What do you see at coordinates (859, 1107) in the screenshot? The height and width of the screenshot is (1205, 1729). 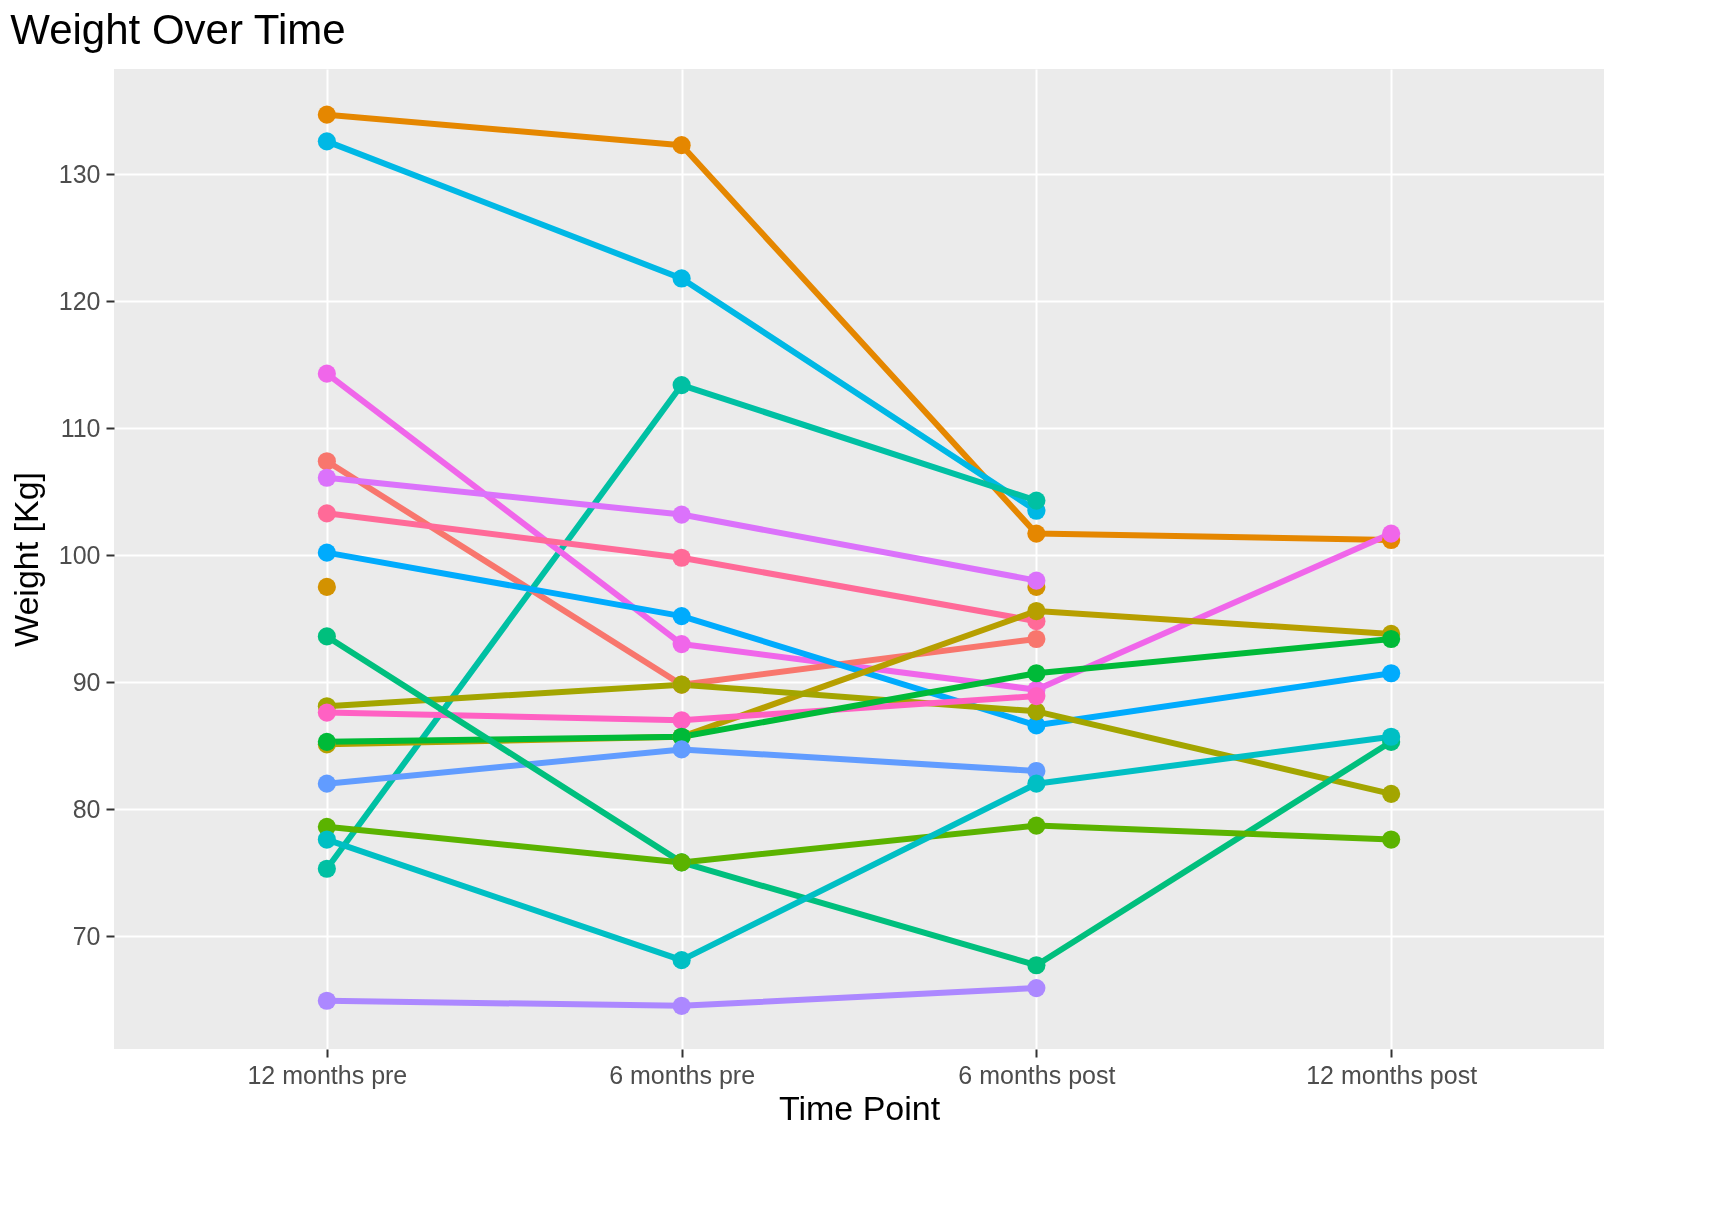 I see `x-axis-title: Time Point` at bounding box center [859, 1107].